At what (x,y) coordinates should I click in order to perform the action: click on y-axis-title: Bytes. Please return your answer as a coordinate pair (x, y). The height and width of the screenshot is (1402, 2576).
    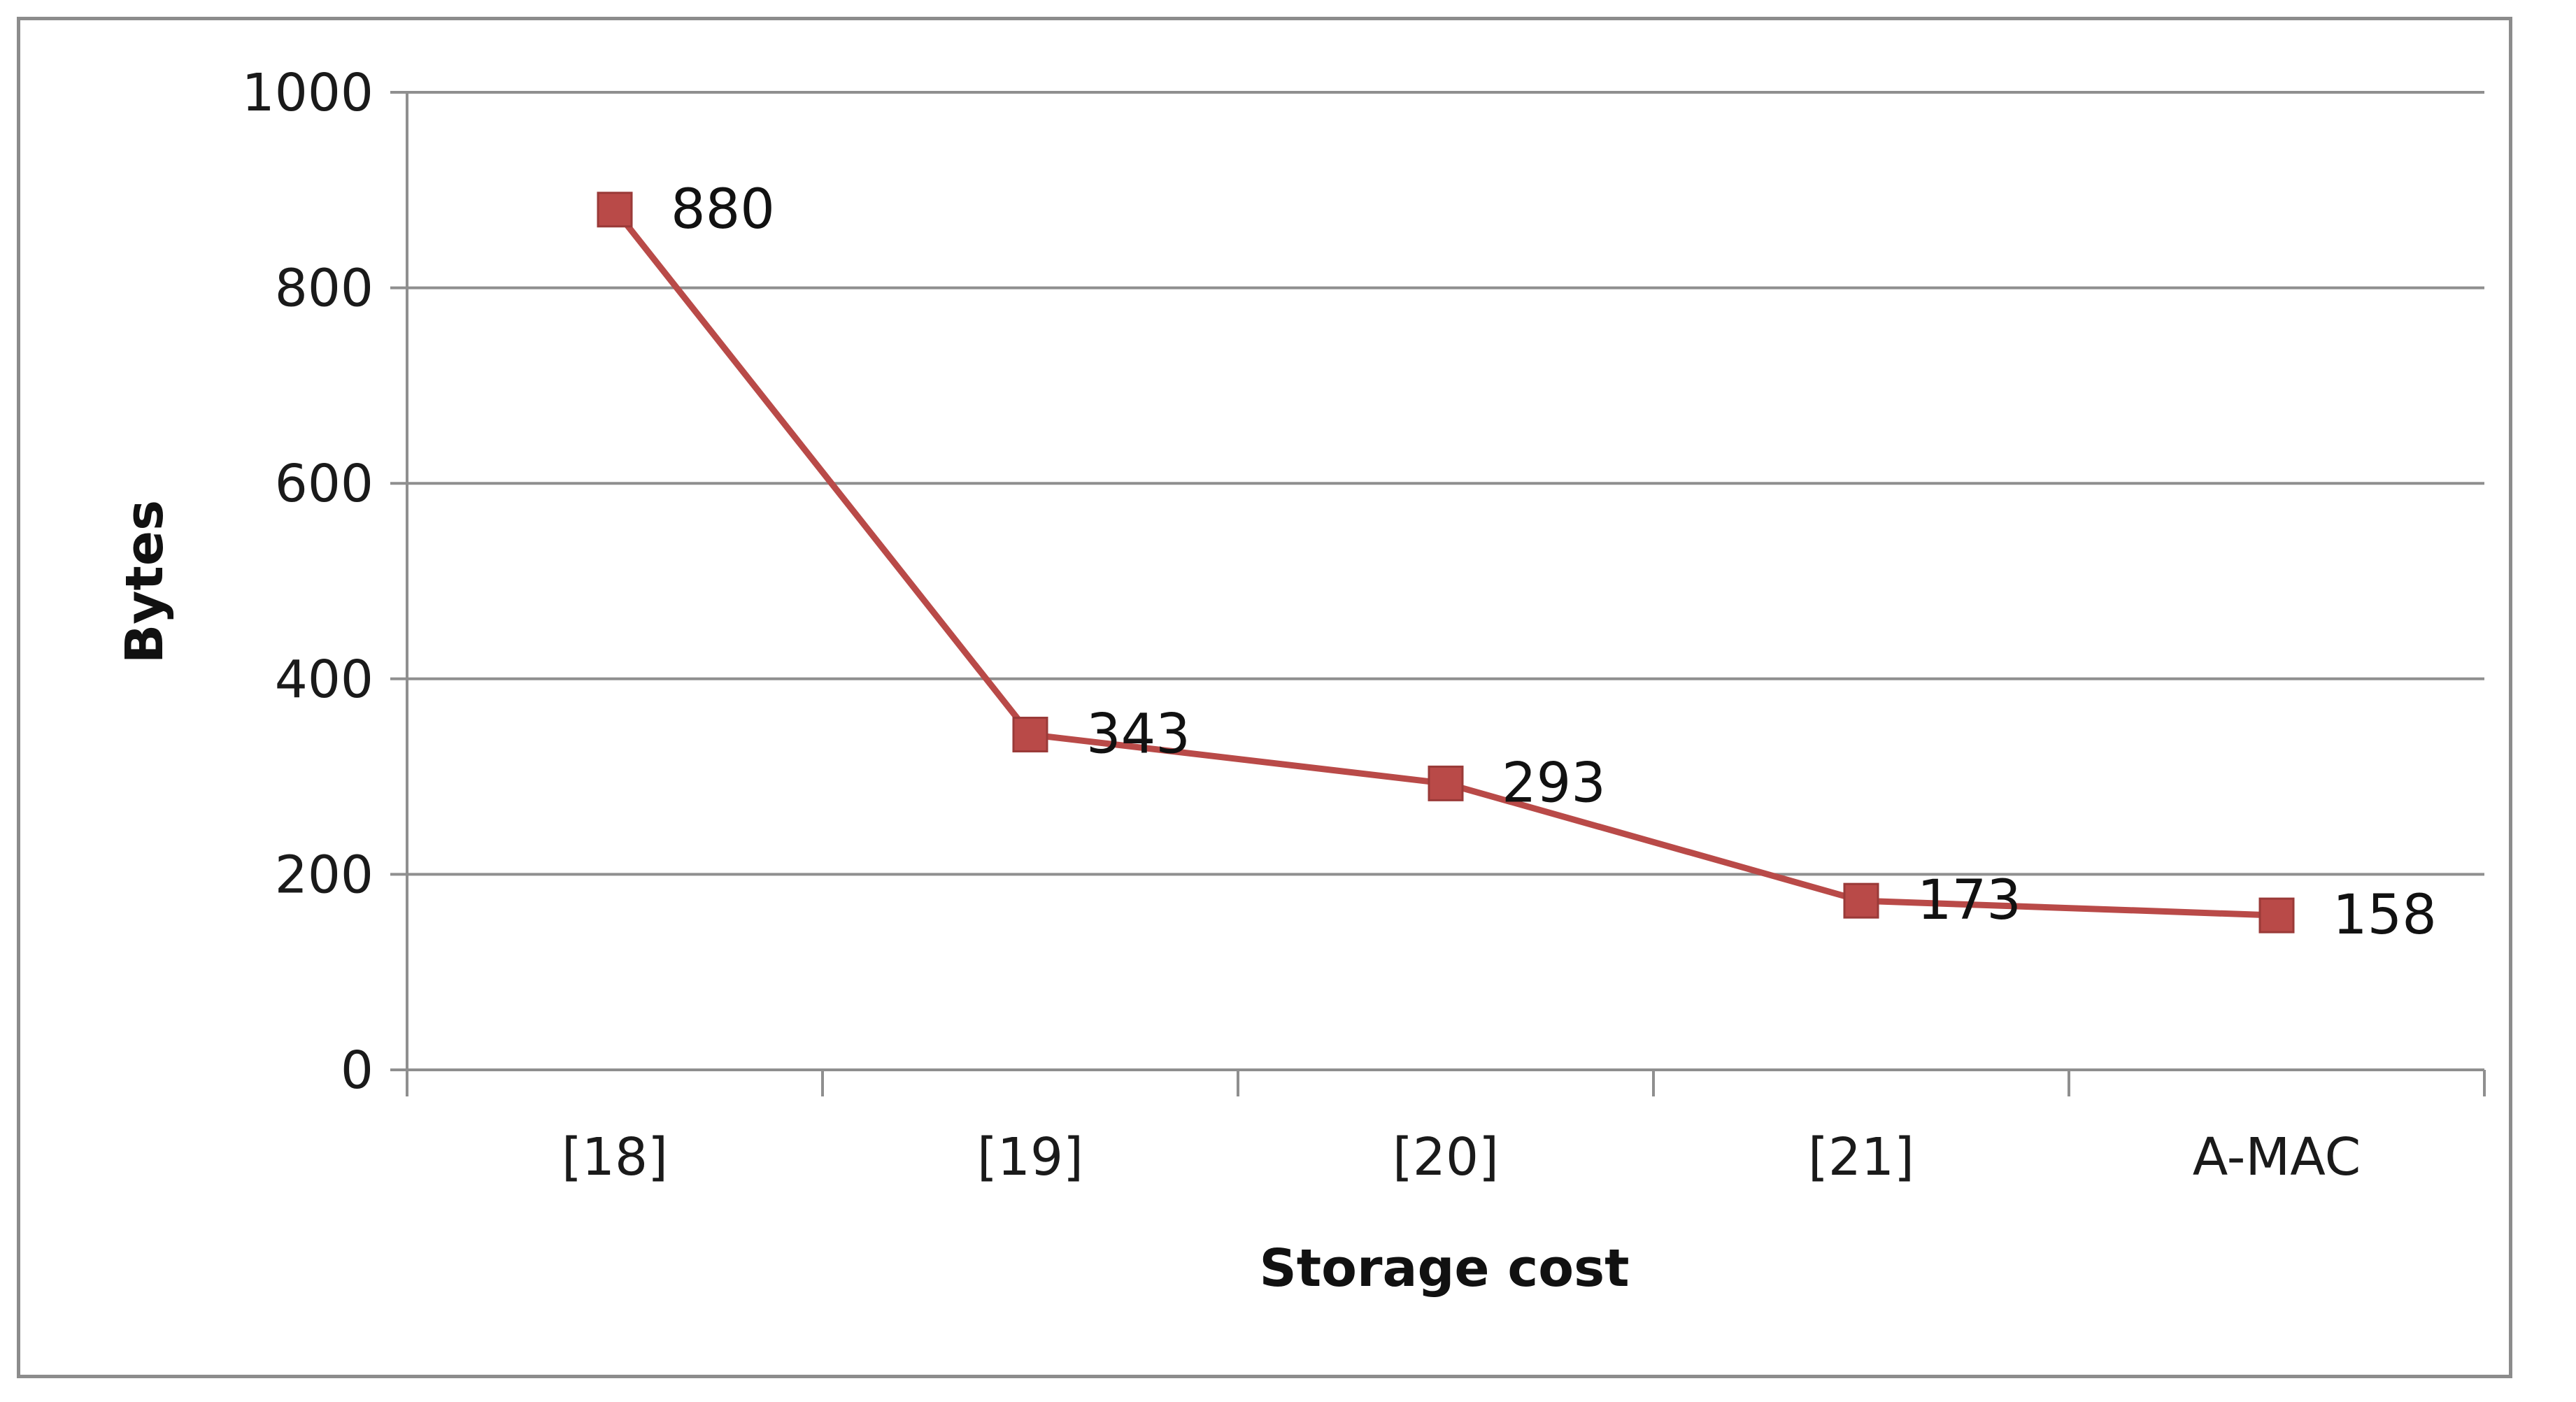
    Looking at the image, I should click on (145, 582).